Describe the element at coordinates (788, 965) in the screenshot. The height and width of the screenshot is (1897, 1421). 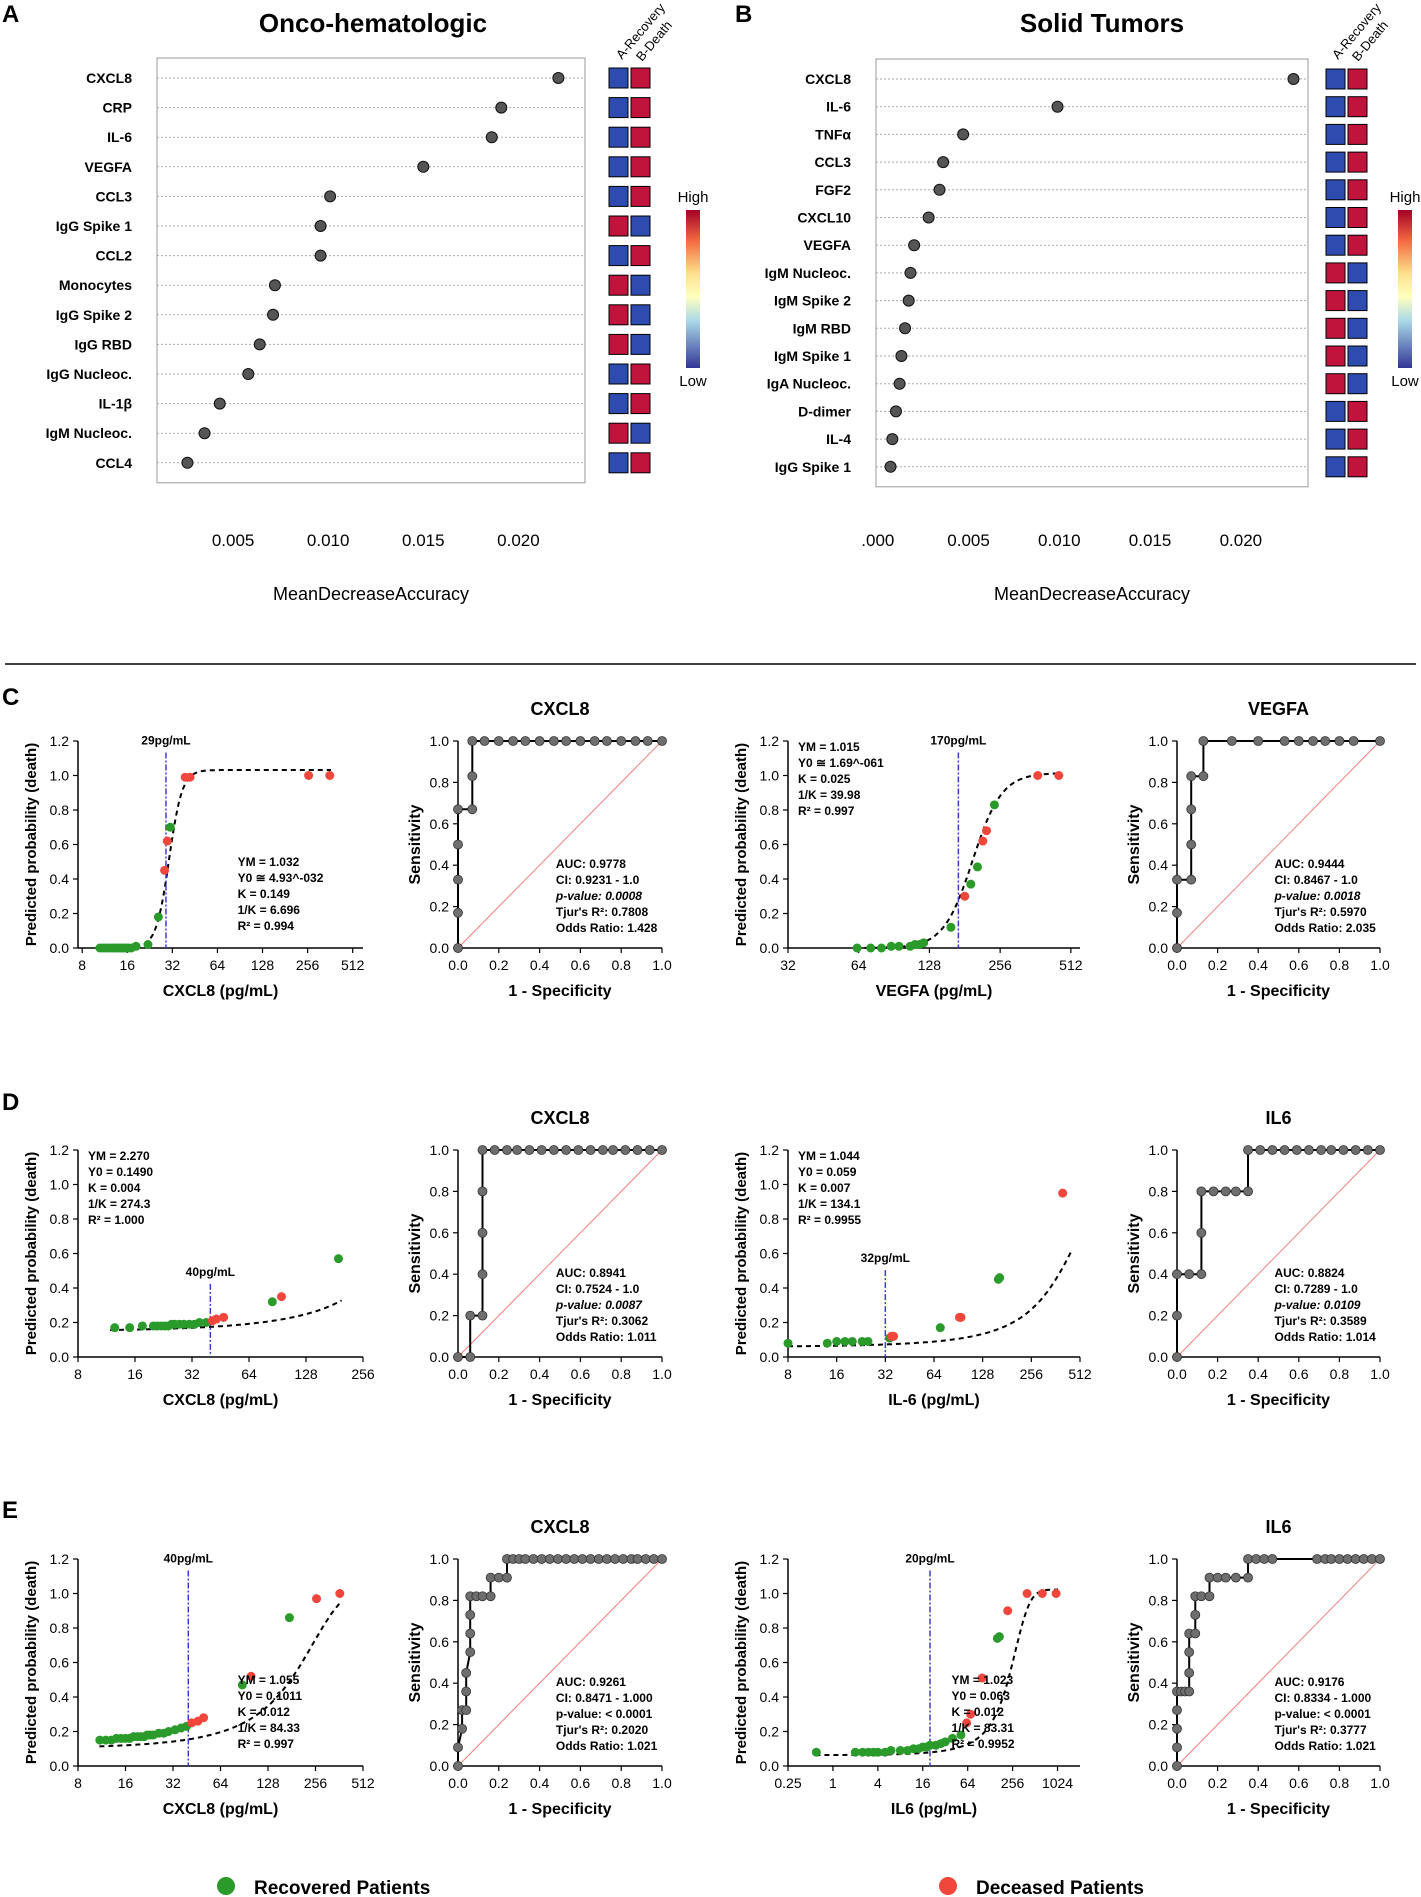
I see `x-tick-label: 32` at that location.